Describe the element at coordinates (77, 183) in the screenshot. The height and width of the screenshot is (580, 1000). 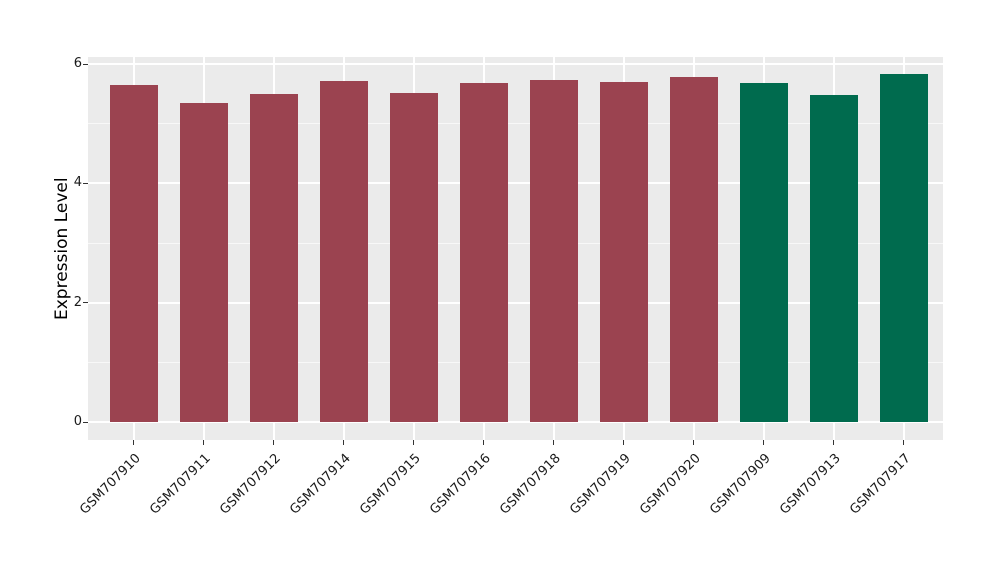
I see `y-tick-label: 4` at that location.